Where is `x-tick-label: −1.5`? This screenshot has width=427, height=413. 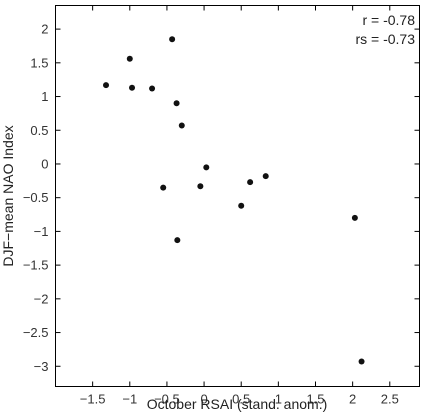 x-tick-label: −1.5 is located at coordinates (93, 399).